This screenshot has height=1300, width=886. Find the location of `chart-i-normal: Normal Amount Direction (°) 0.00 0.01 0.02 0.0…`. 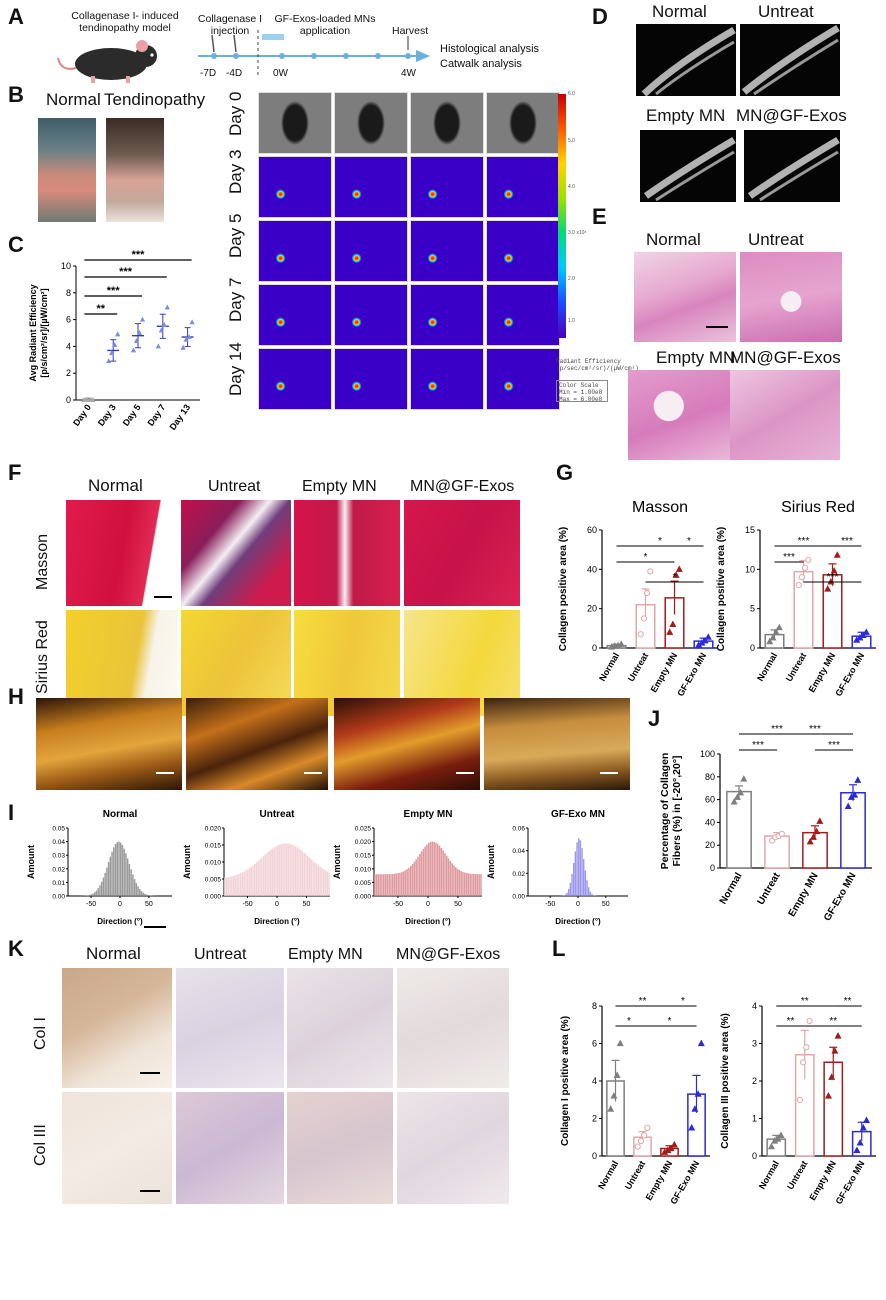

chart-i-normal: Normal Amount Direction (°) 0.00 0.01 0.02 0.0… is located at coordinates (99, 867).